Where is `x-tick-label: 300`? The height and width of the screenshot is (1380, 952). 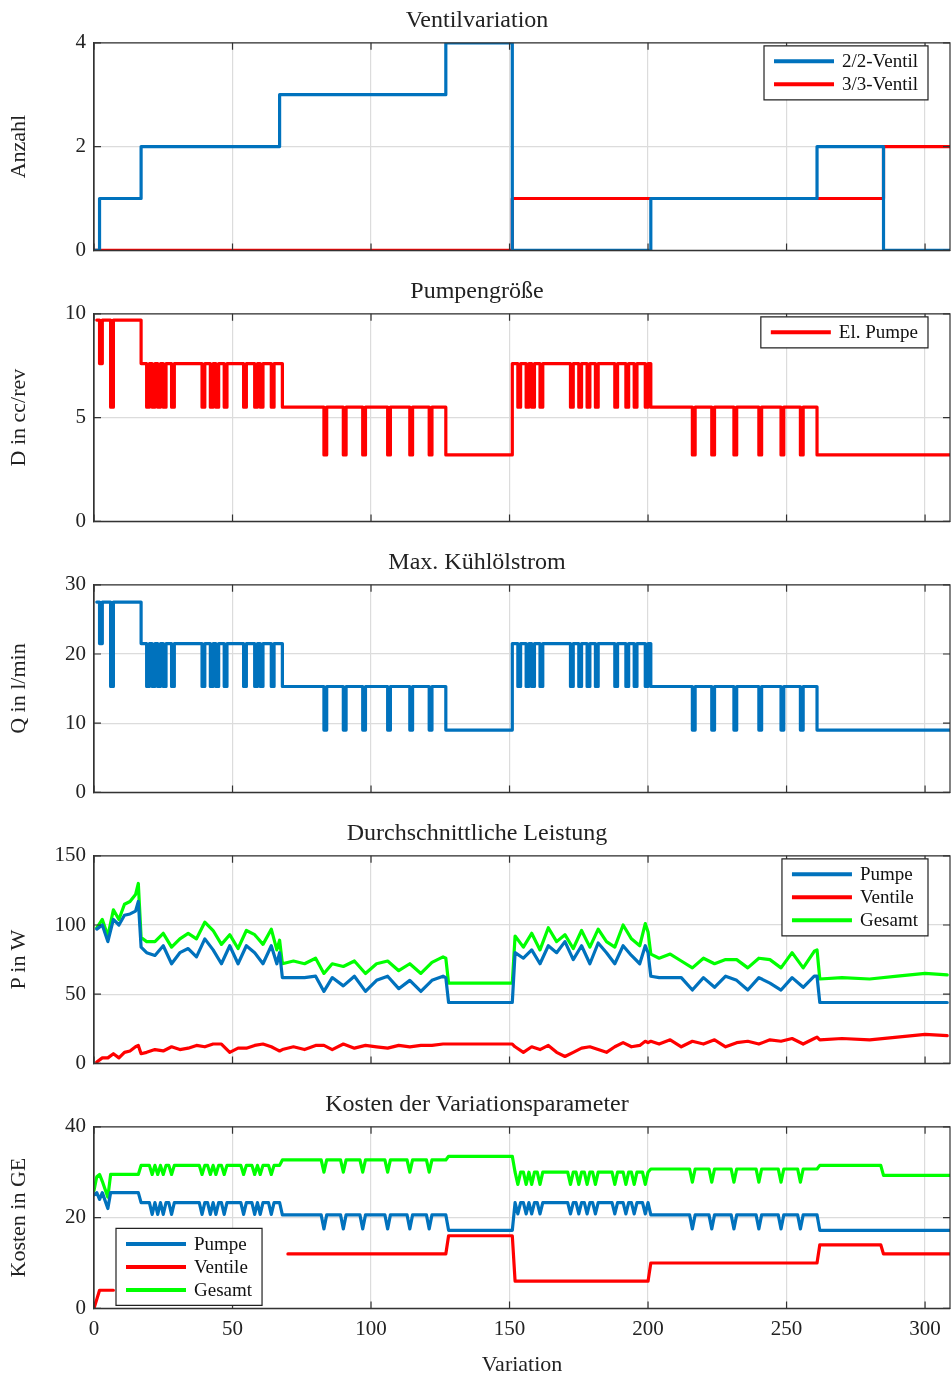 x-tick-label: 300 is located at coordinates (925, 1327).